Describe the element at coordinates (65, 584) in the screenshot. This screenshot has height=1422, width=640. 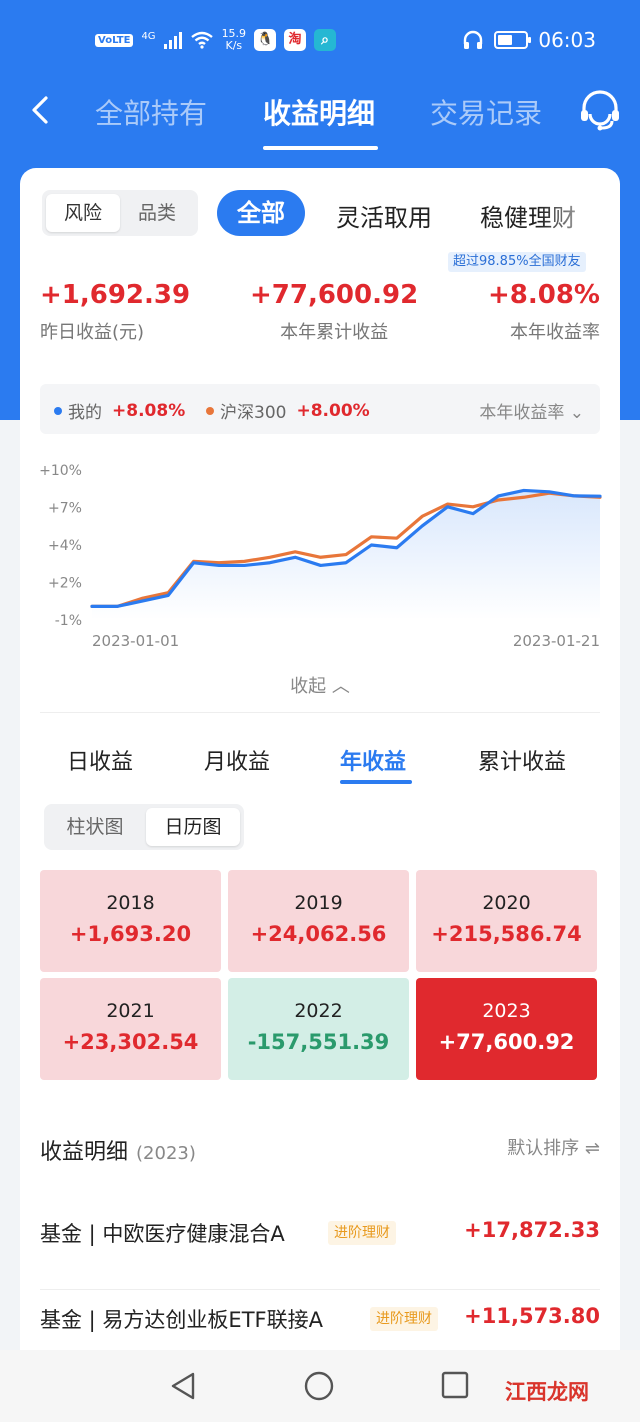
I see `y-tick-label: +2%` at that location.